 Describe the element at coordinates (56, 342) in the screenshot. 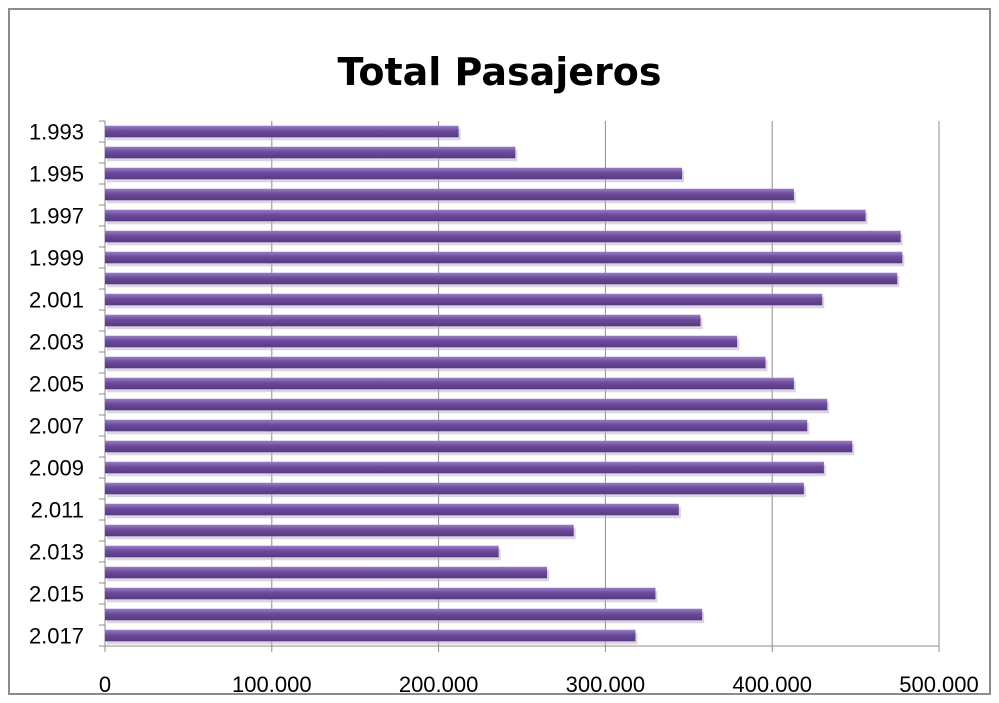

I see `y-tick-label: 2.003` at that location.